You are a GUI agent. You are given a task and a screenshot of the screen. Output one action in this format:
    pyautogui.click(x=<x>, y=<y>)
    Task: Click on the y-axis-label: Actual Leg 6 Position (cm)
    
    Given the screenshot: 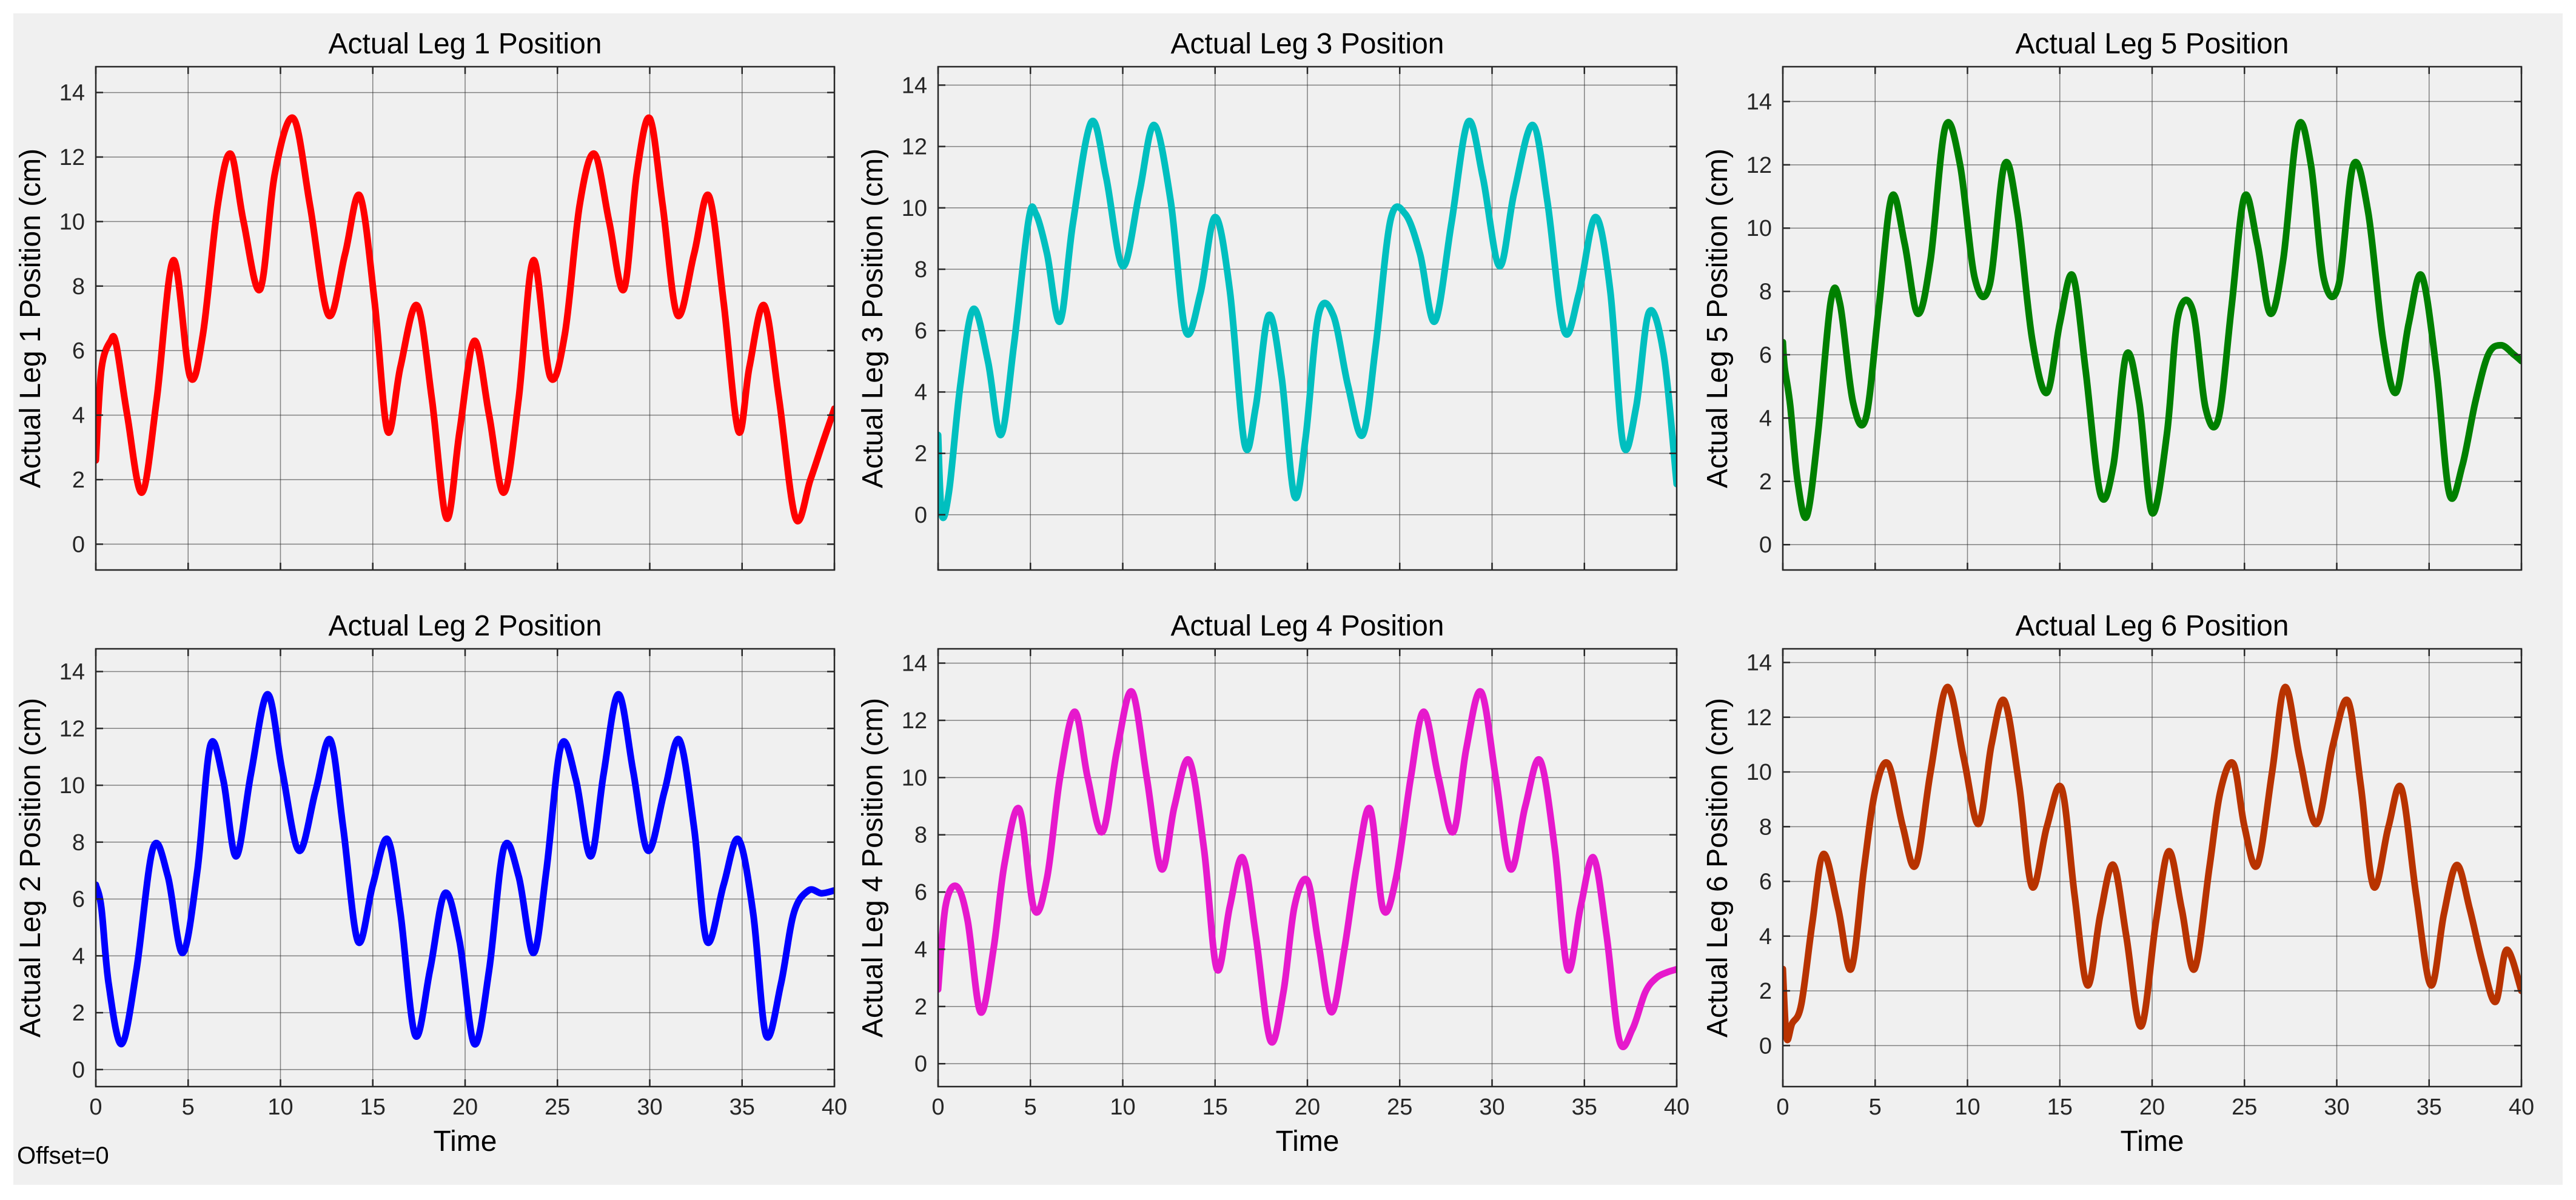 What is the action you would take?
    pyautogui.click(x=1718, y=867)
    